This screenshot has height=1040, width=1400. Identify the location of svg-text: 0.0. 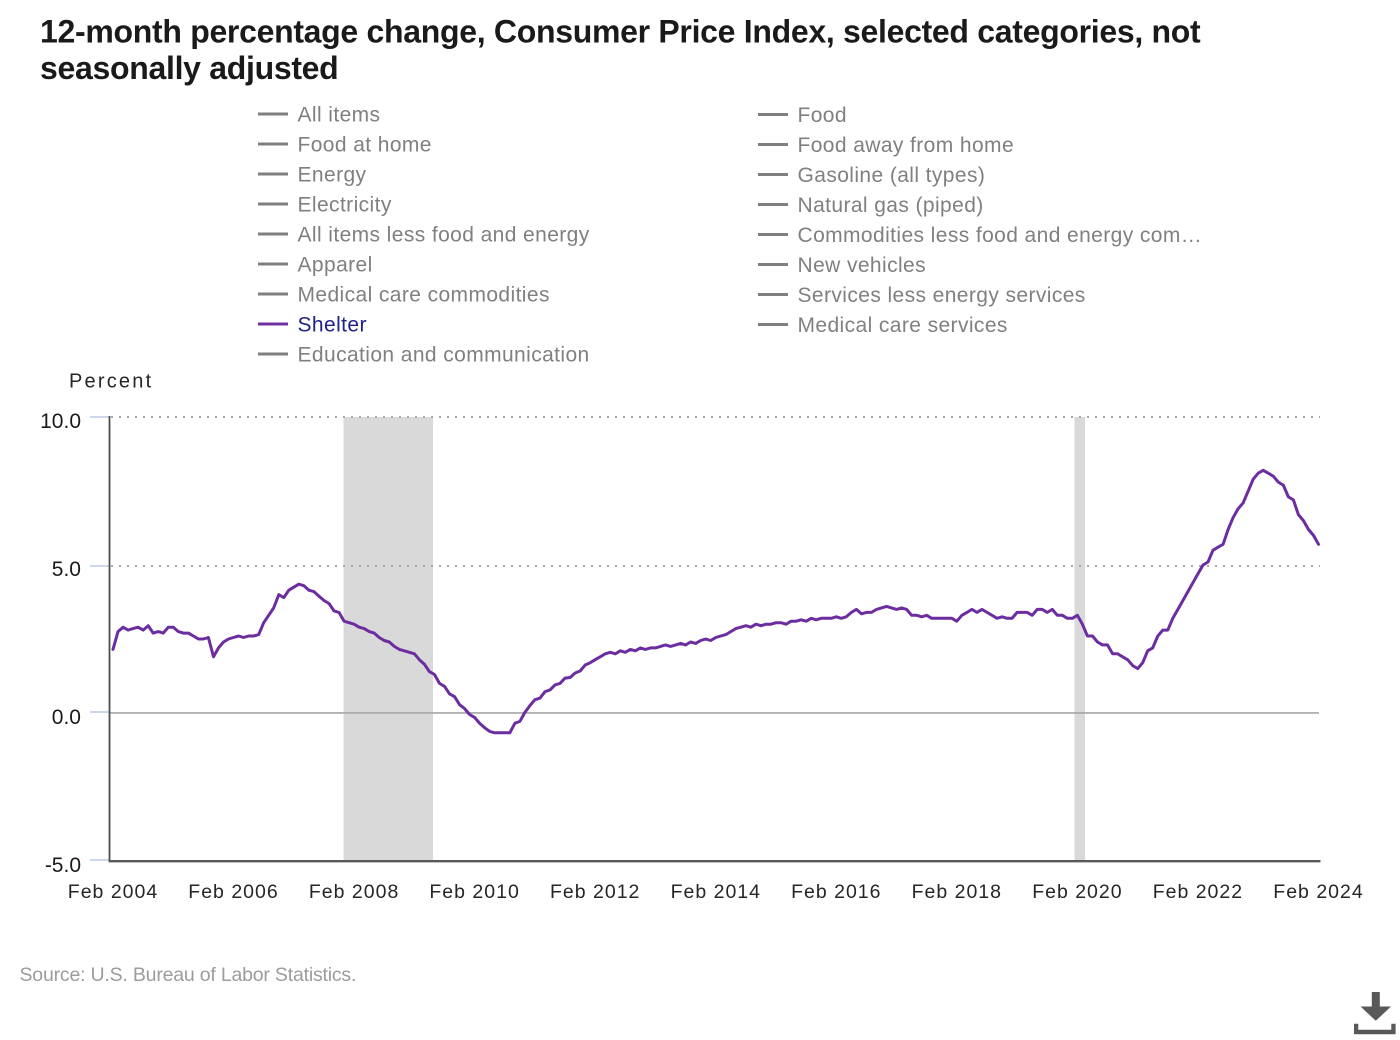
(66, 717).